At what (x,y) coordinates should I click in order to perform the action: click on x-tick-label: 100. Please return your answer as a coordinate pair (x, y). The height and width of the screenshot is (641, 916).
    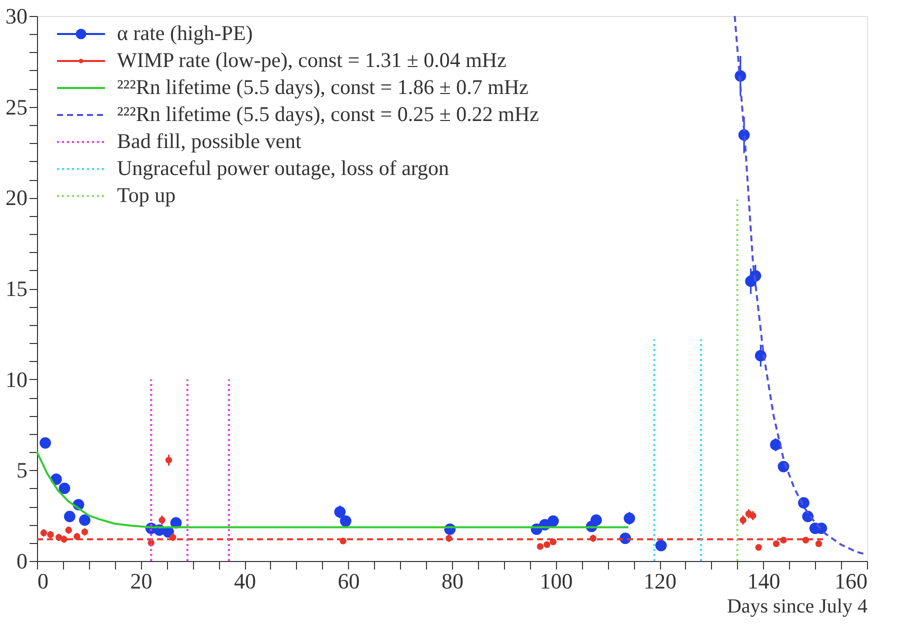
    Looking at the image, I should click on (556, 581).